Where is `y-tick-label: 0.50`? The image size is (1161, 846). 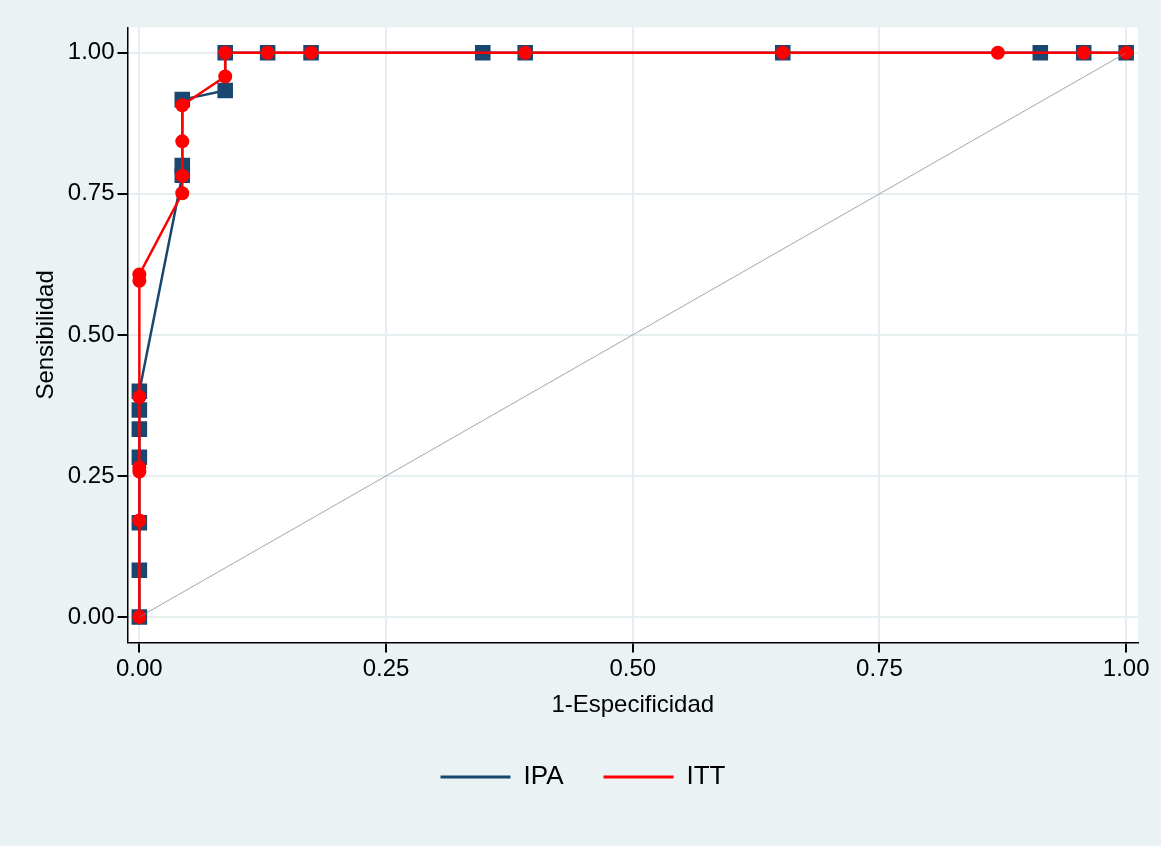
y-tick-label: 0.50 is located at coordinates (91, 333).